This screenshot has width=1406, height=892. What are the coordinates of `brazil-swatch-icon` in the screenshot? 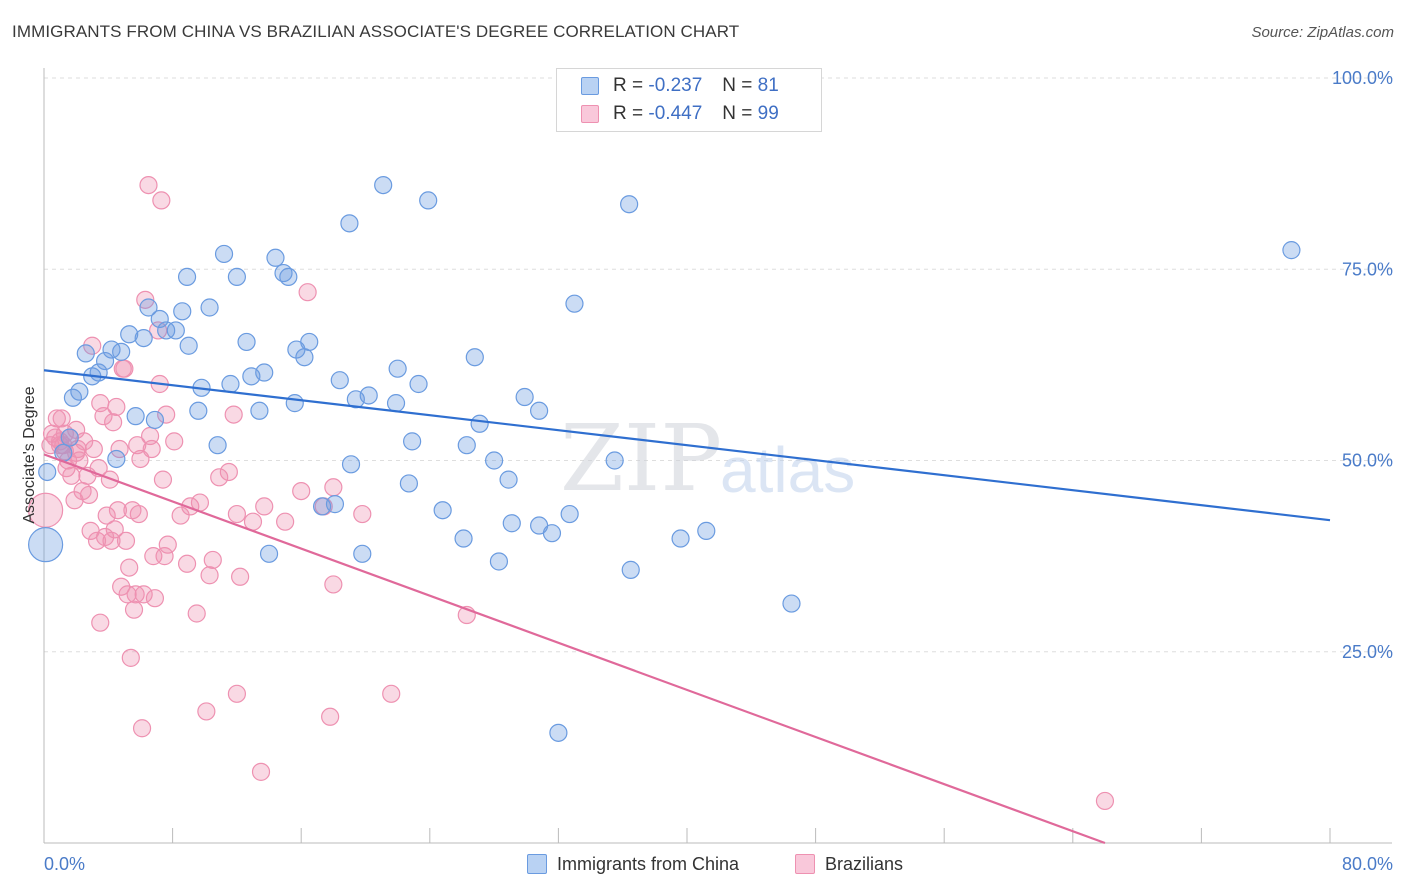 It's located at (590, 114).